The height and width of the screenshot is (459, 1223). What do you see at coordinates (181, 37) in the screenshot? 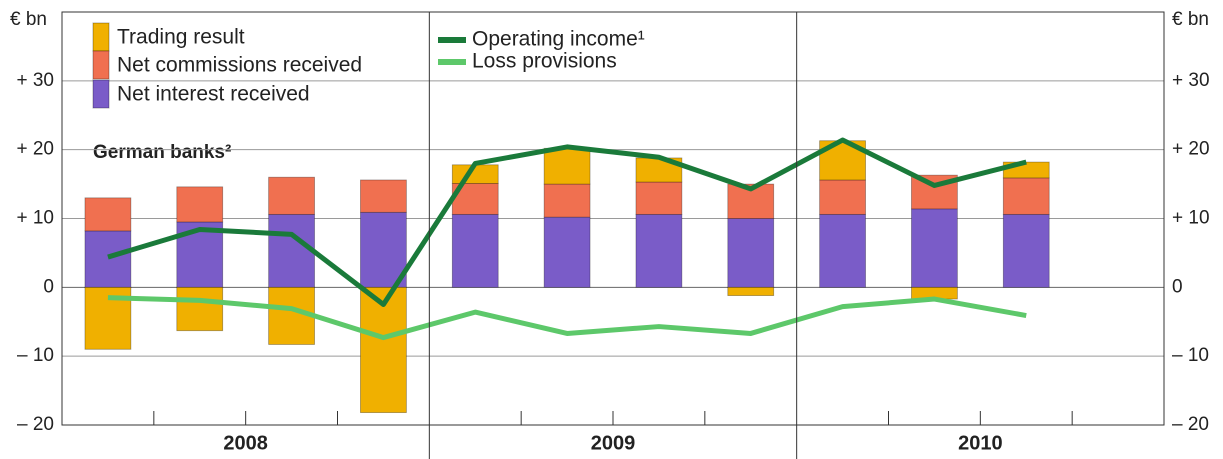
I see `legend-label: Trading result` at bounding box center [181, 37].